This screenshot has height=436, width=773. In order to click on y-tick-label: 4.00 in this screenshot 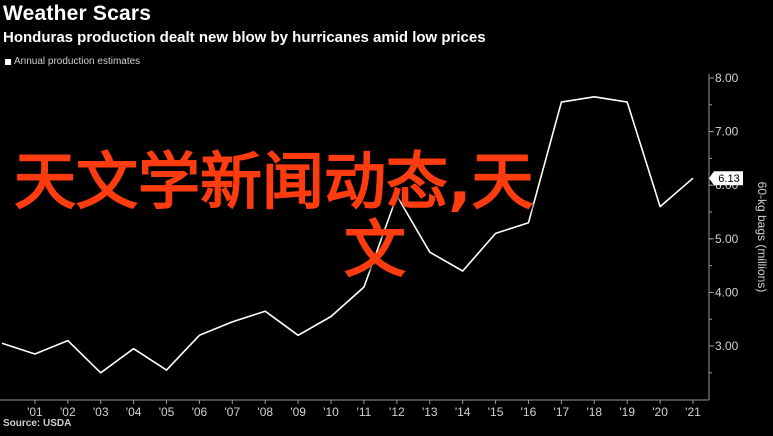, I will do `click(727, 292)`.